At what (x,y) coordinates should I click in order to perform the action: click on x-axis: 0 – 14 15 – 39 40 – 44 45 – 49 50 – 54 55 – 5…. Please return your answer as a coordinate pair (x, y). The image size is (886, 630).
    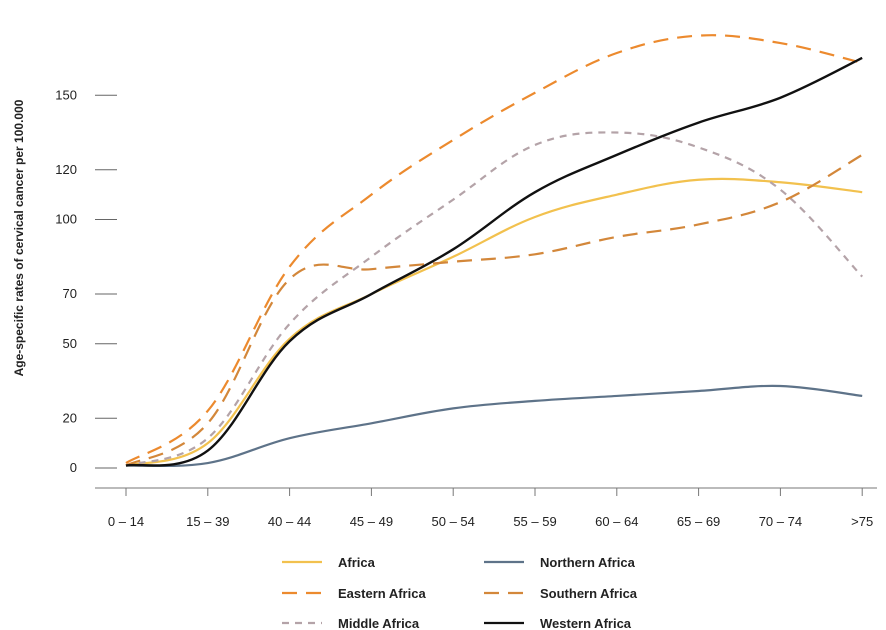
    Looking at the image, I should click on (486, 508).